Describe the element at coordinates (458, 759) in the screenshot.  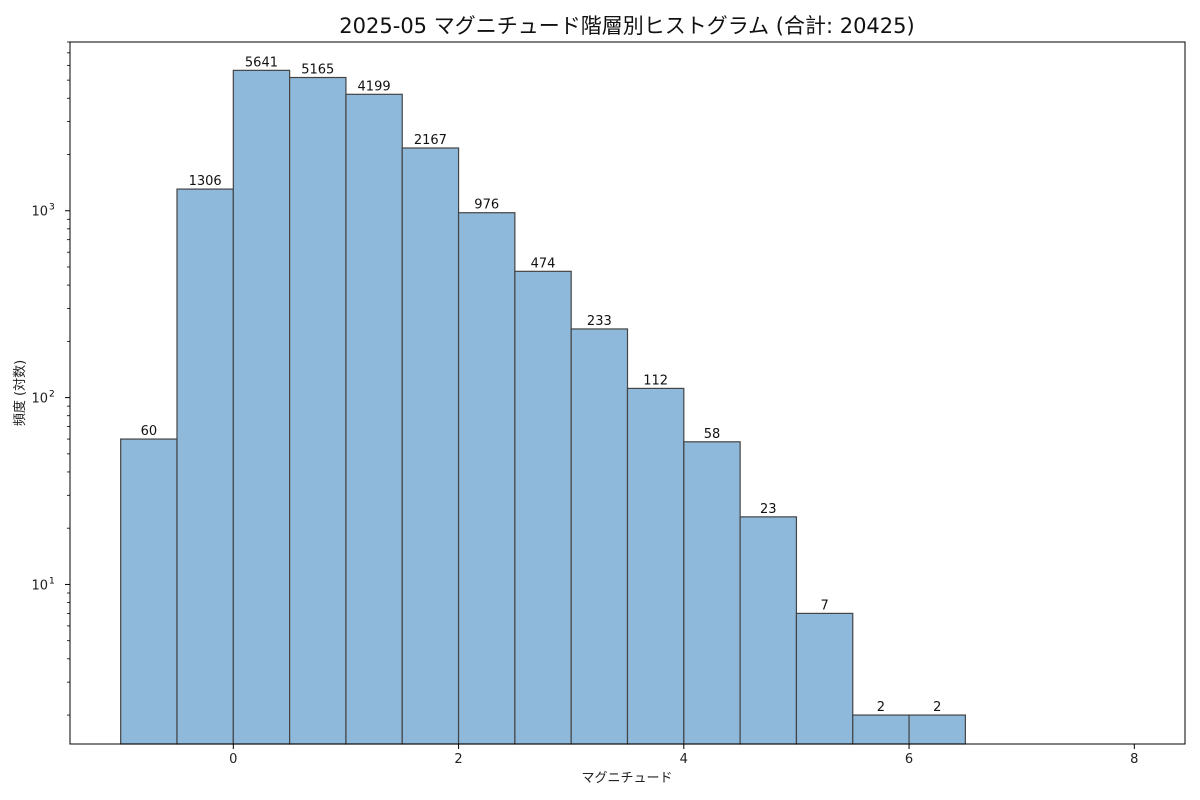
I see `x-tick-label: 2` at that location.